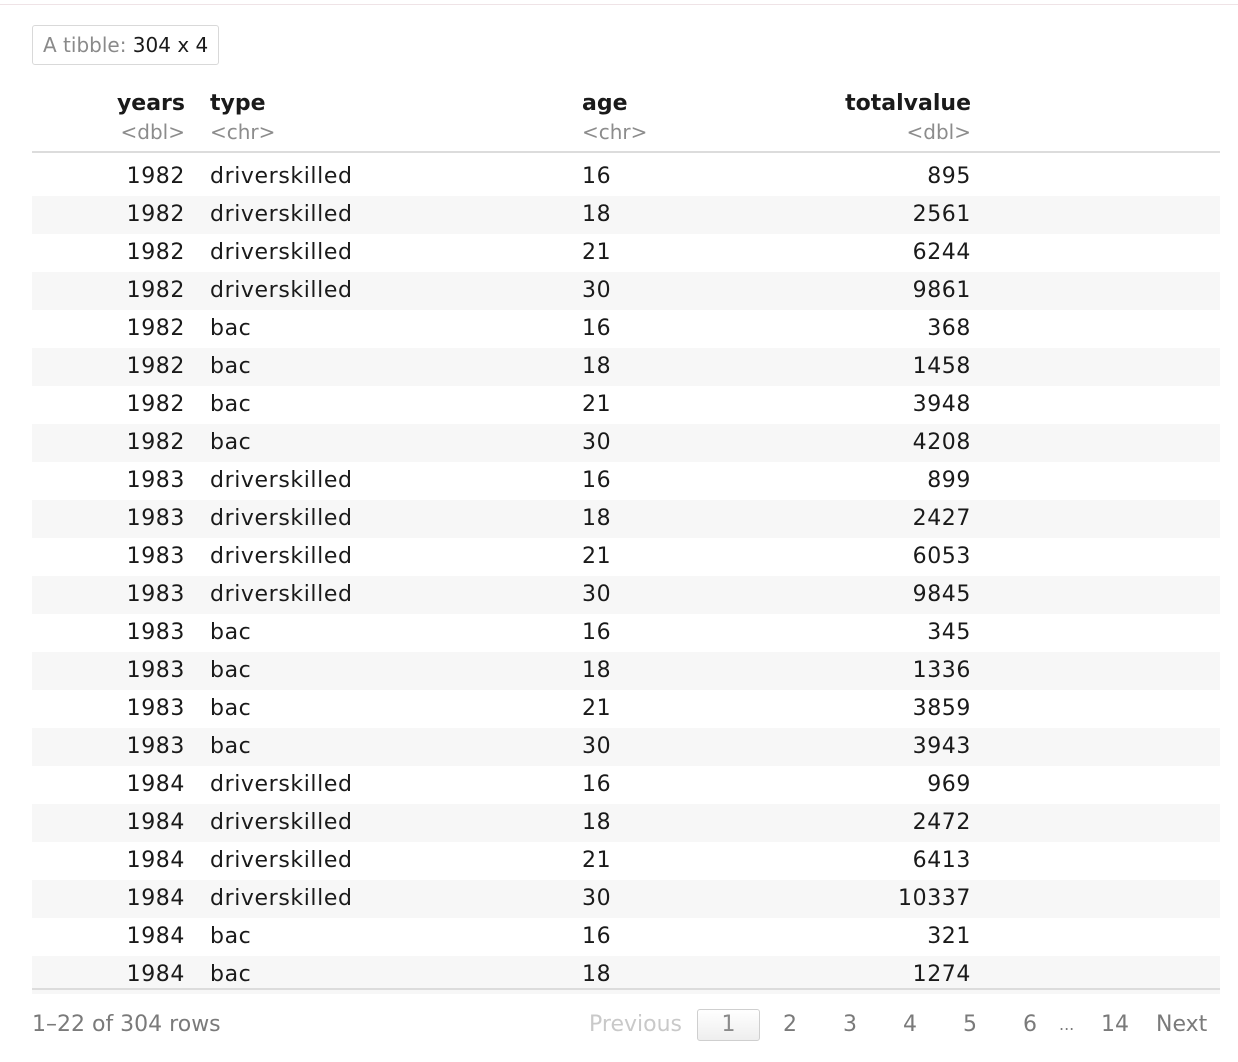  Describe the element at coordinates (851, 117) in the screenshot. I see `column-header-totalvalue: totalvalue <dbl>` at that location.